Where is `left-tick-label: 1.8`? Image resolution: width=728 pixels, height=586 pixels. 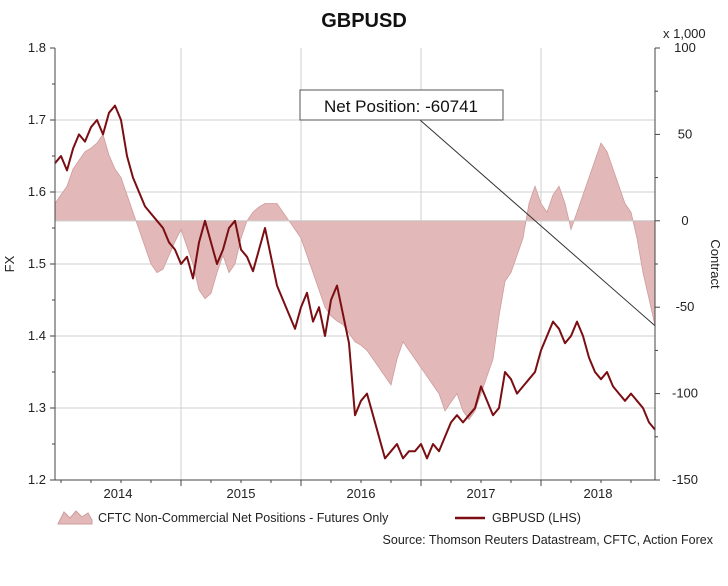 left-tick-label: 1.8 is located at coordinates (37, 47).